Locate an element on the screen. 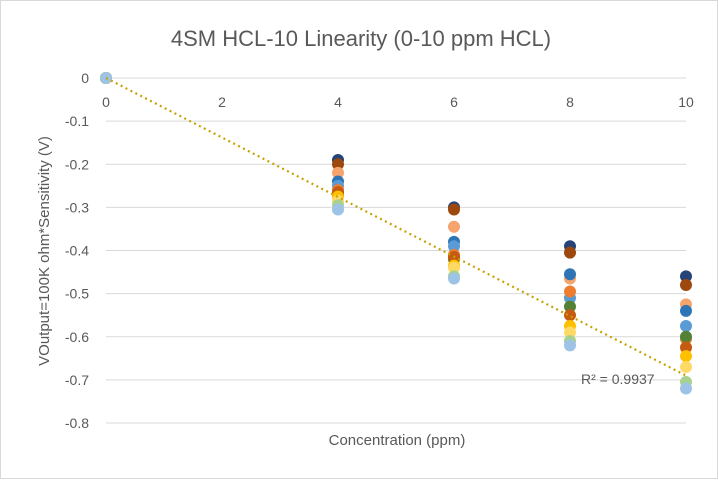 The width and height of the screenshot is (718, 485). y-tick-label: -0.5 is located at coordinates (77, 294).